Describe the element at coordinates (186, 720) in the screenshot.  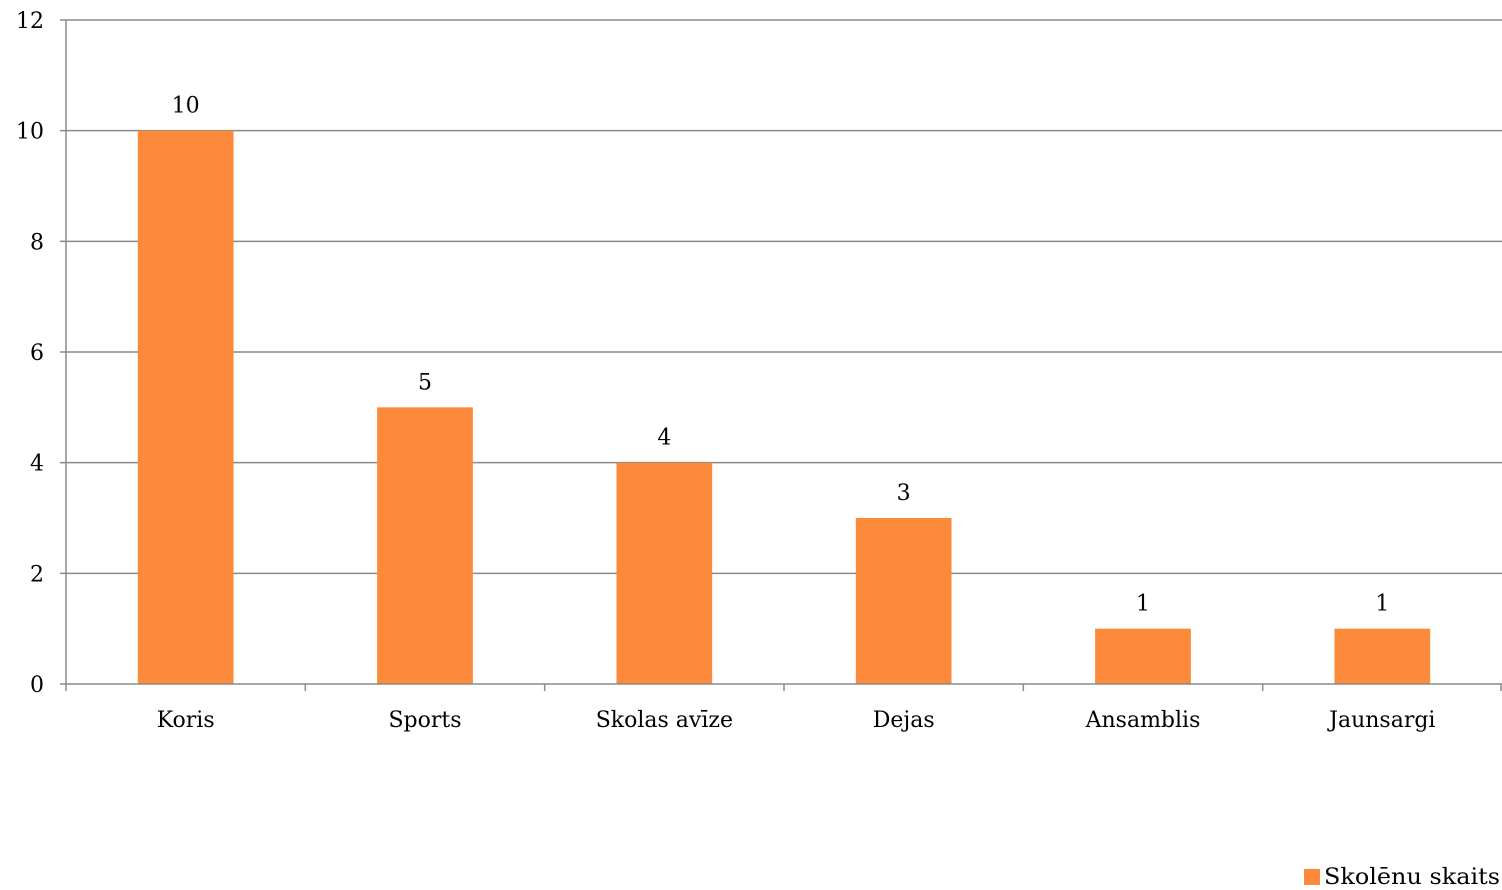
I see `x-category-label: Koris` at that location.